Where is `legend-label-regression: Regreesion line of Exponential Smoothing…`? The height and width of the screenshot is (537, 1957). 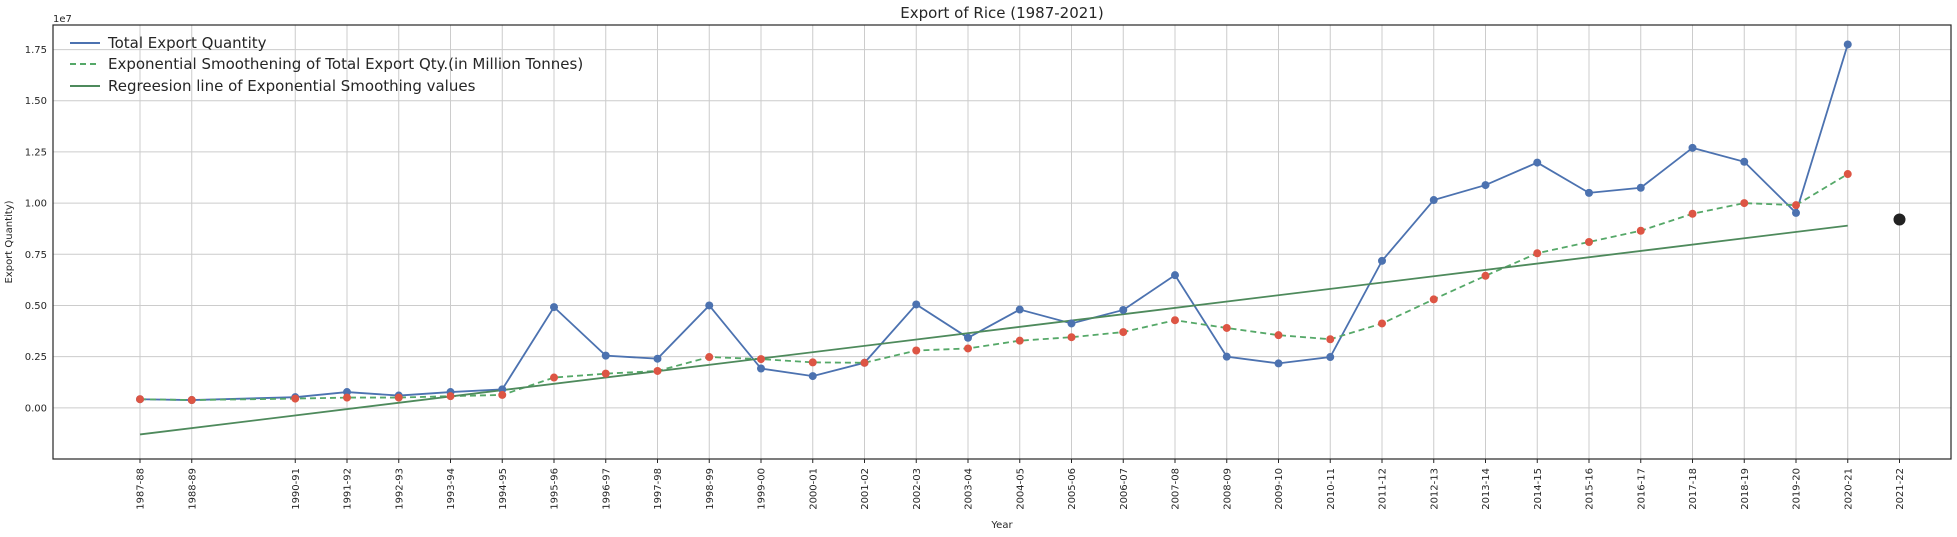
legend-label-regression: Regreesion line of Exponential Smoothing… is located at coordinates (292, 86).